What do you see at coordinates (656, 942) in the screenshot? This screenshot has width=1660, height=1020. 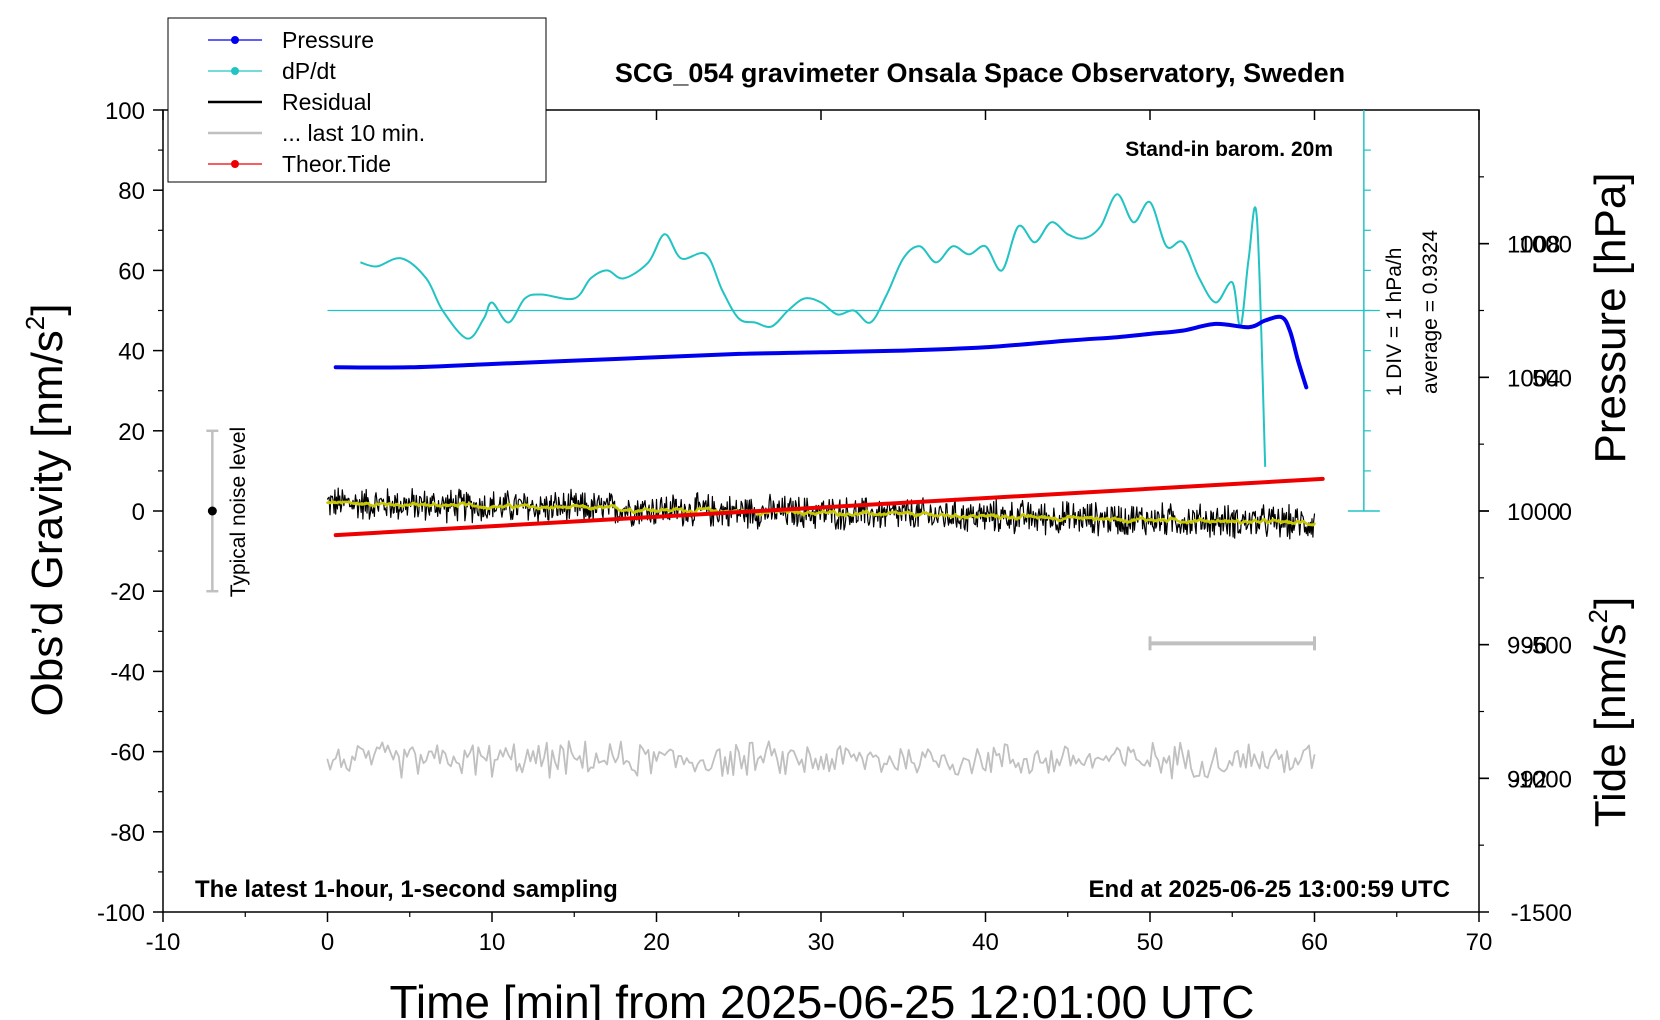 I see `x-tick-label: 20` at bounding box center [656, 942].